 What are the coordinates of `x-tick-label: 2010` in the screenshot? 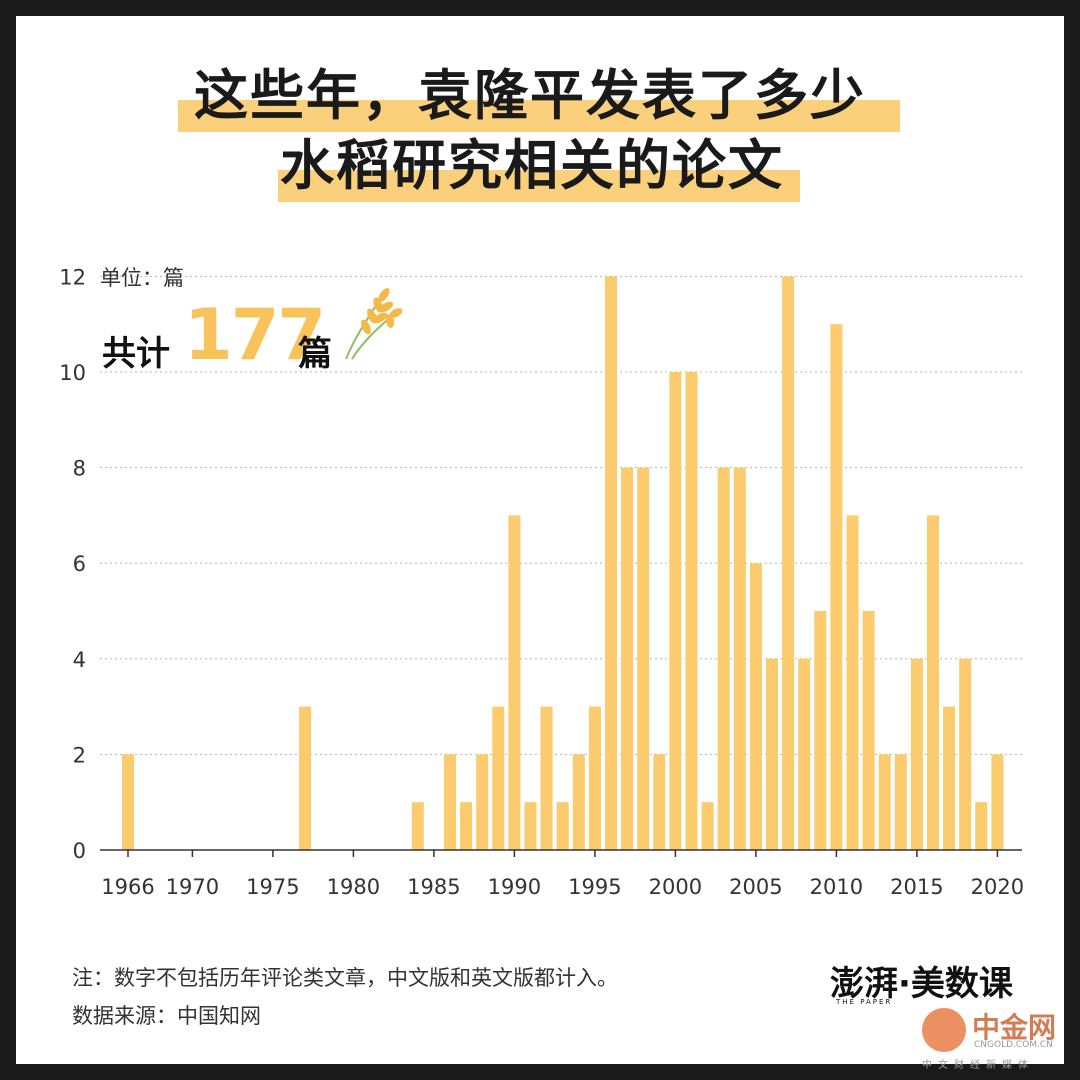 It's located at (836, 887).